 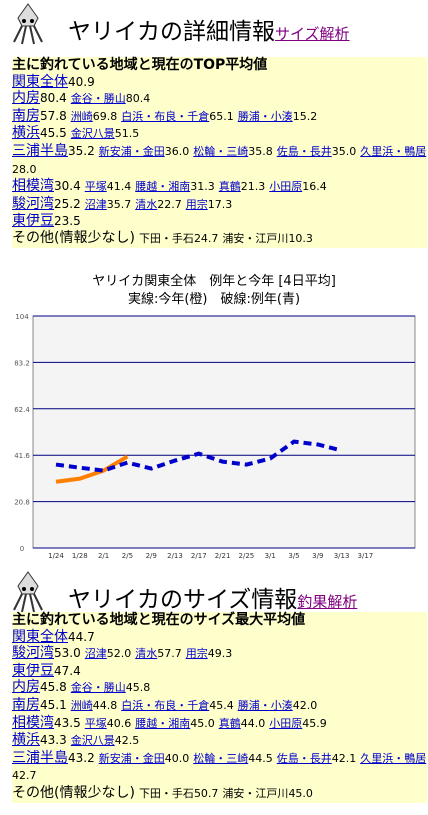 What do you see at coordinates (138, 688) in the screenshot?
I see `area-value: 45.8` at bounding box center [138, 688].